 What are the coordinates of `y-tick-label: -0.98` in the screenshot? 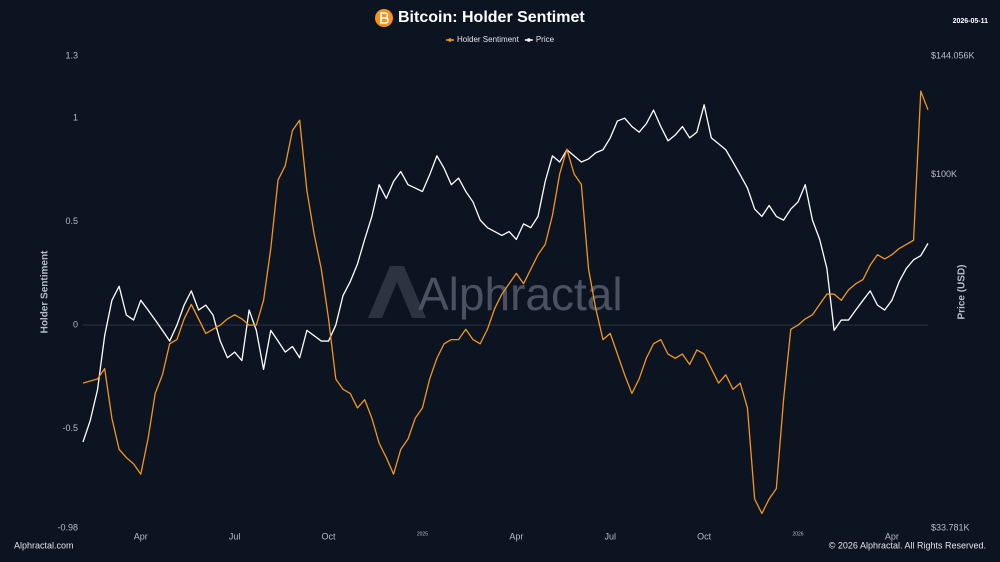 It's located at (67, 527).